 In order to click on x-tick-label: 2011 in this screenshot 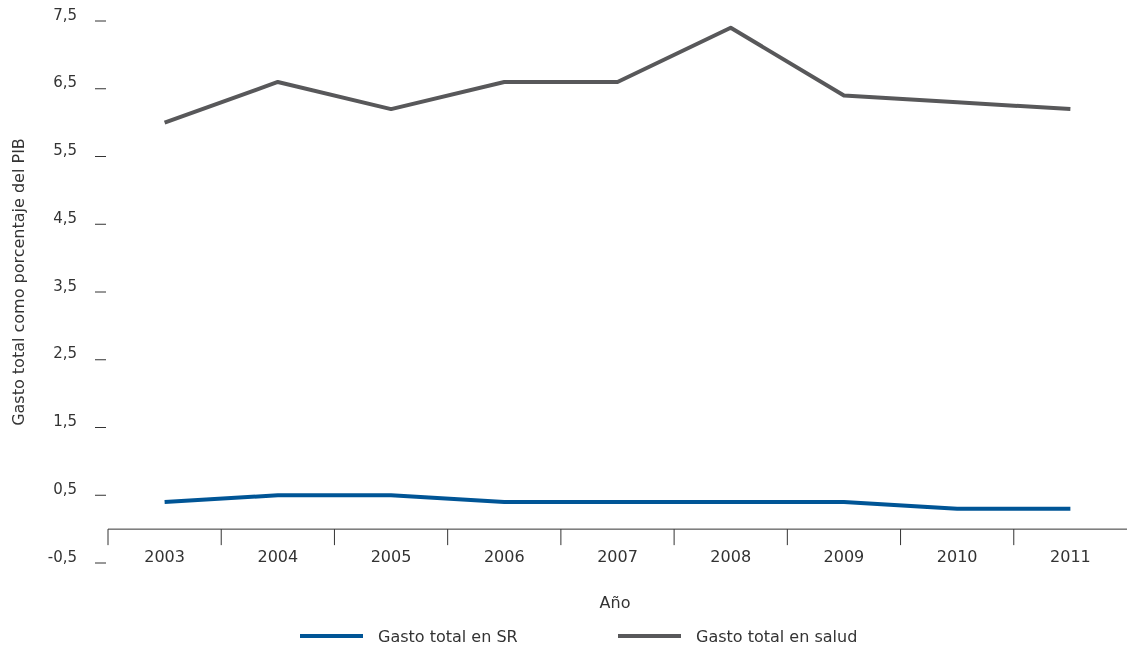, I will do `click(1070, 556)`.